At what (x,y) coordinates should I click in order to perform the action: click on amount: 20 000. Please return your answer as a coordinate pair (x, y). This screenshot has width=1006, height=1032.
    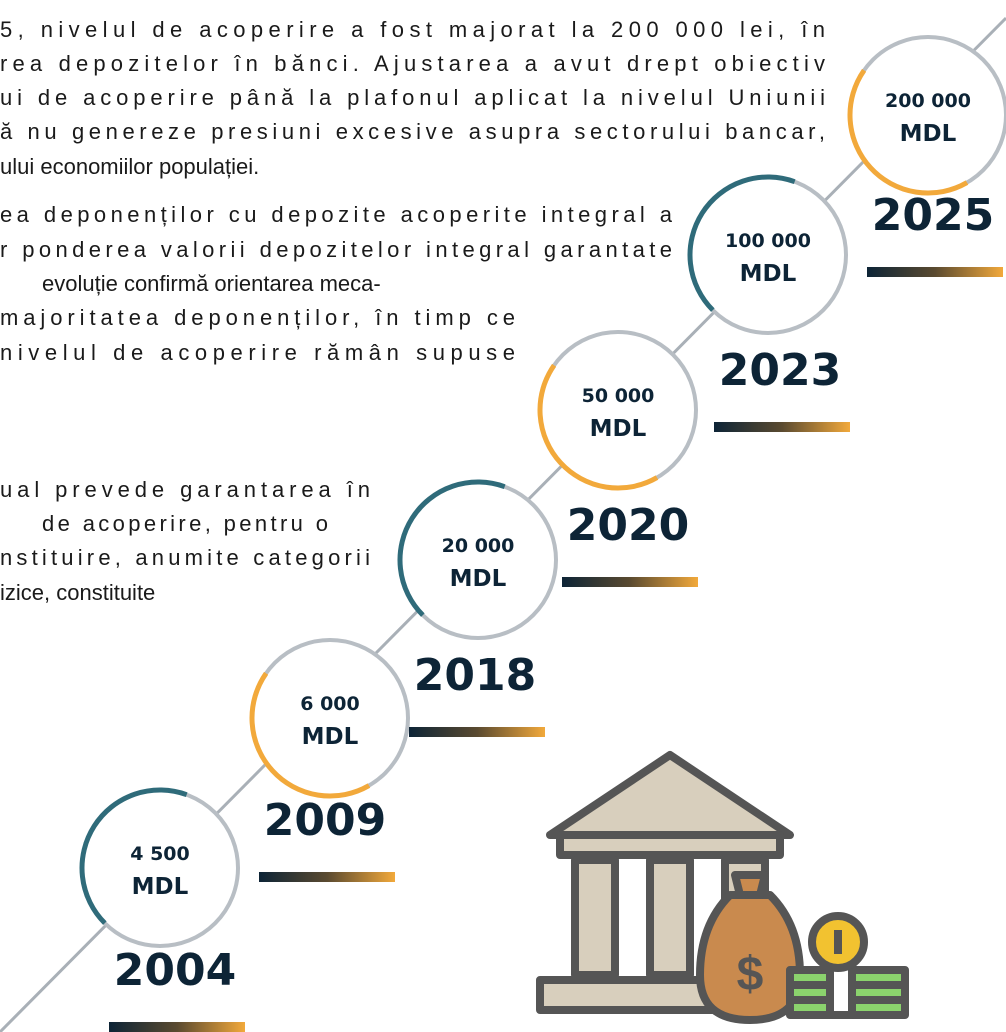
    Looking at the image, I should click on (478, 546).